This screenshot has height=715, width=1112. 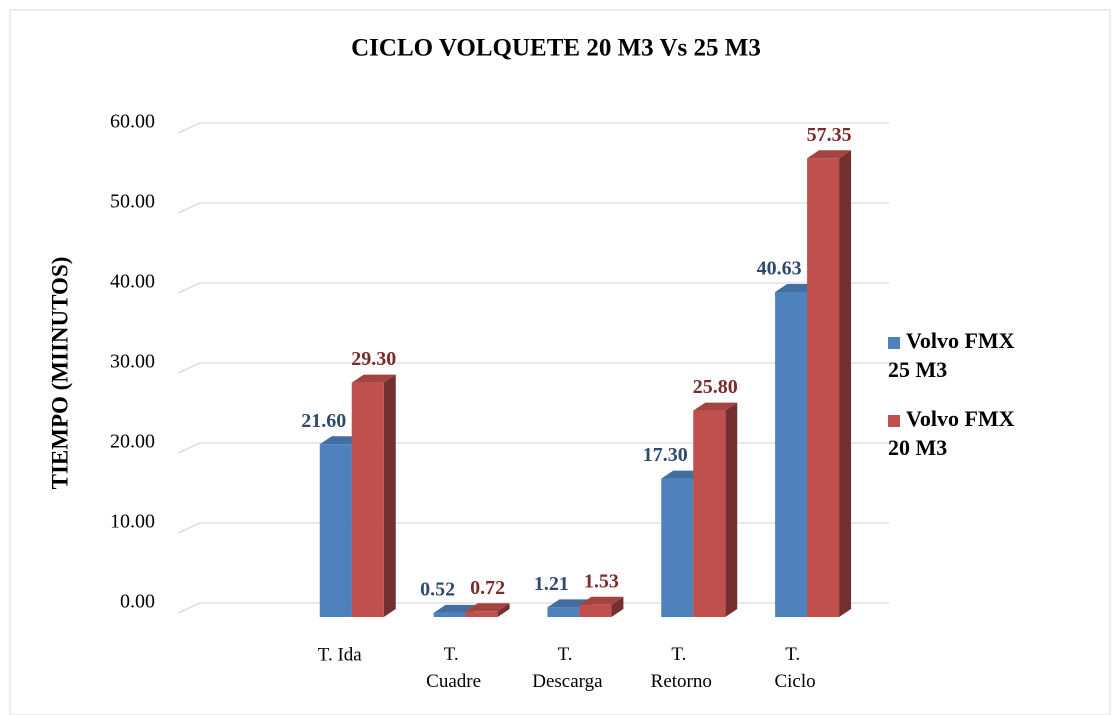 What do you see at coordinates (829, 135) in the screenshot?
I see `data-label: 57.35` at bounding box center [829, 135].